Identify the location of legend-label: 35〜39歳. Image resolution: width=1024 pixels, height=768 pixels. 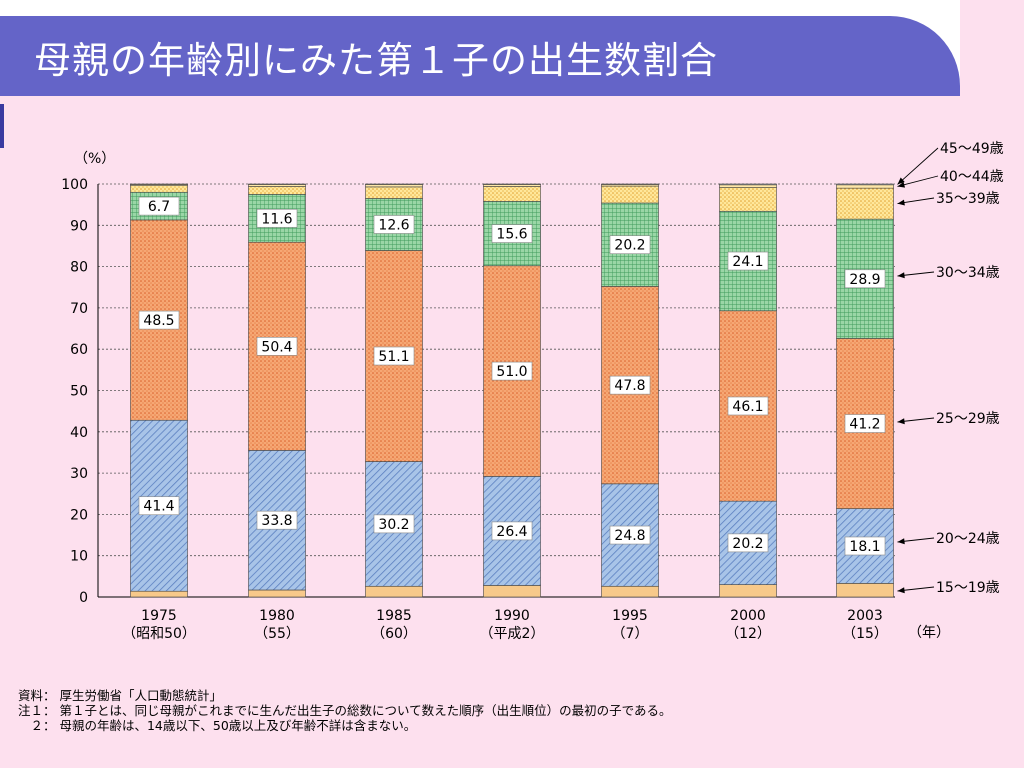
(968, 199).